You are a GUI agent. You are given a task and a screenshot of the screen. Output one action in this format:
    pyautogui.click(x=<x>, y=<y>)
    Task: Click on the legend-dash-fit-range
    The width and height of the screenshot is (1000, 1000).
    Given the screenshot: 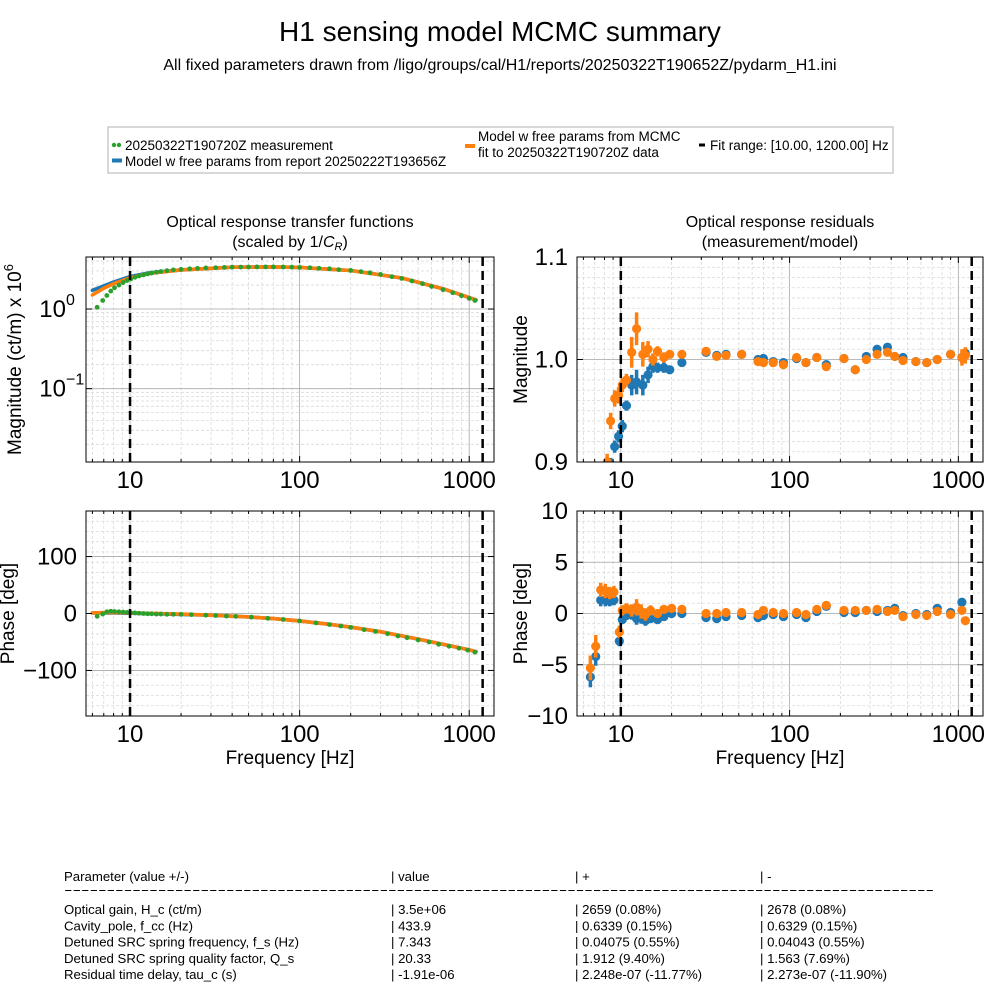 What is the action you would take?
    pyautogui.click(x=702, y=145)
    